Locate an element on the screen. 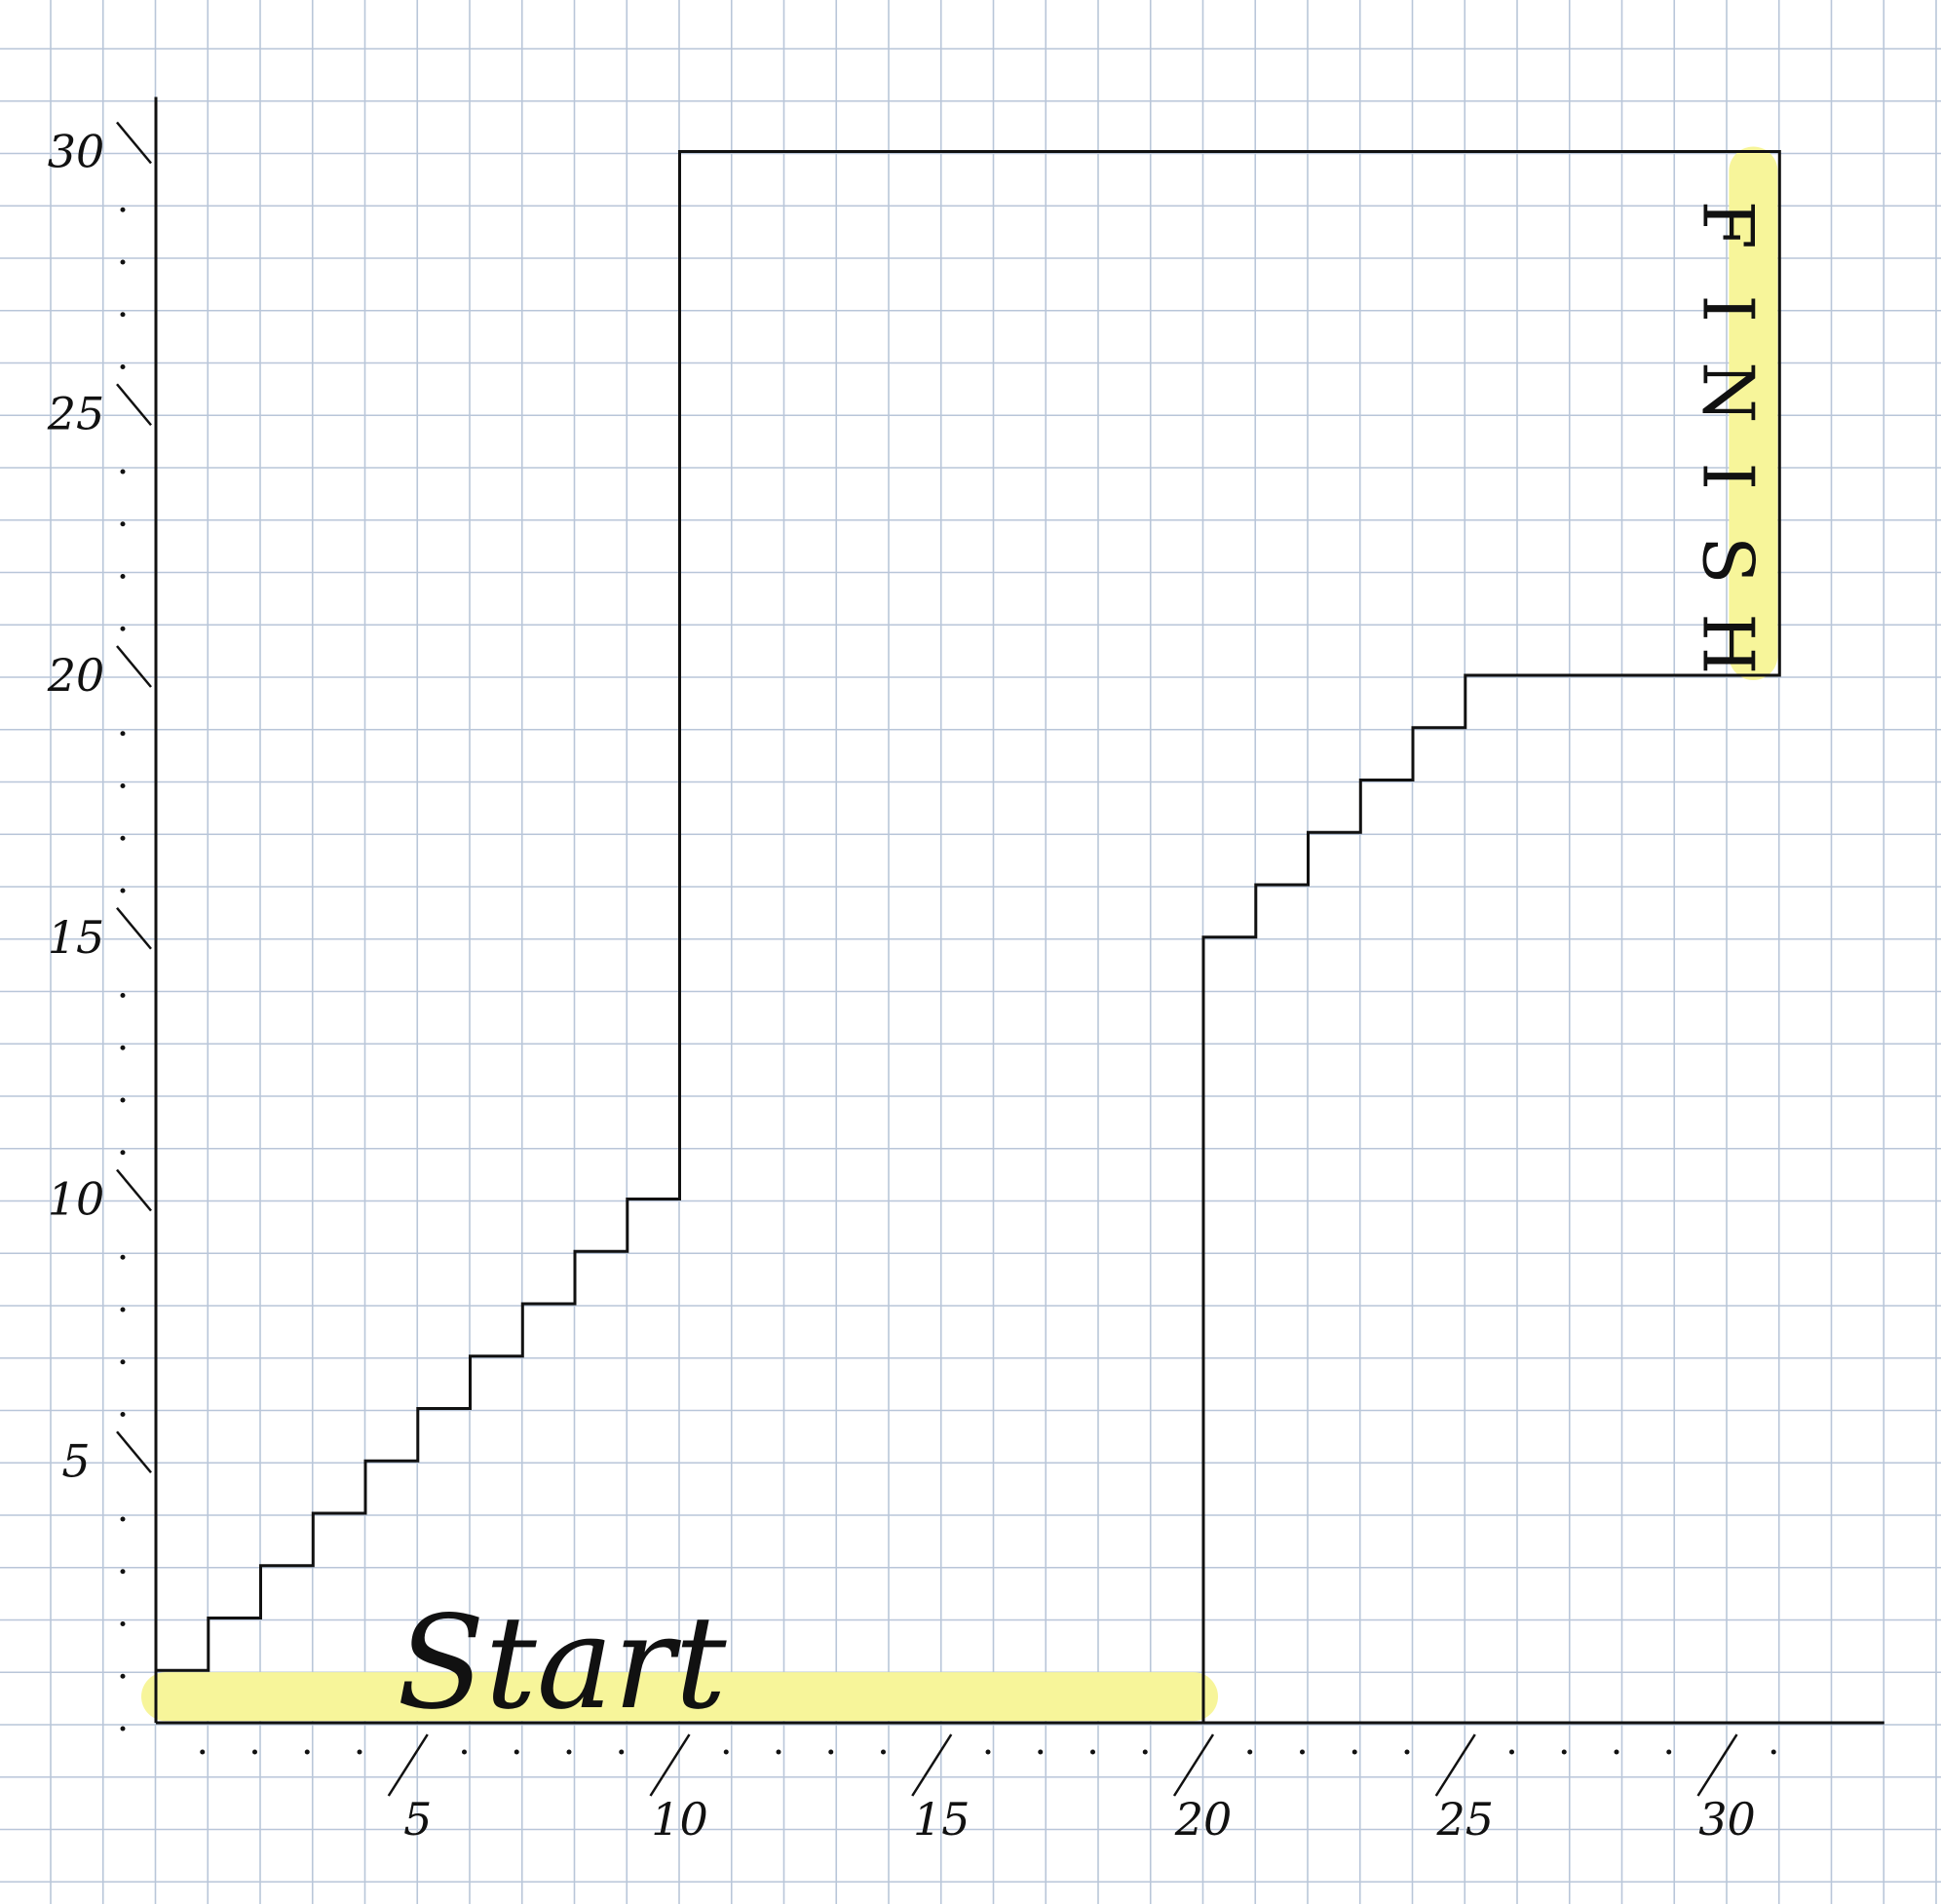 This screenshot has height=1904, width=1941. start-label: Start is located at coordinates (562, 1663).